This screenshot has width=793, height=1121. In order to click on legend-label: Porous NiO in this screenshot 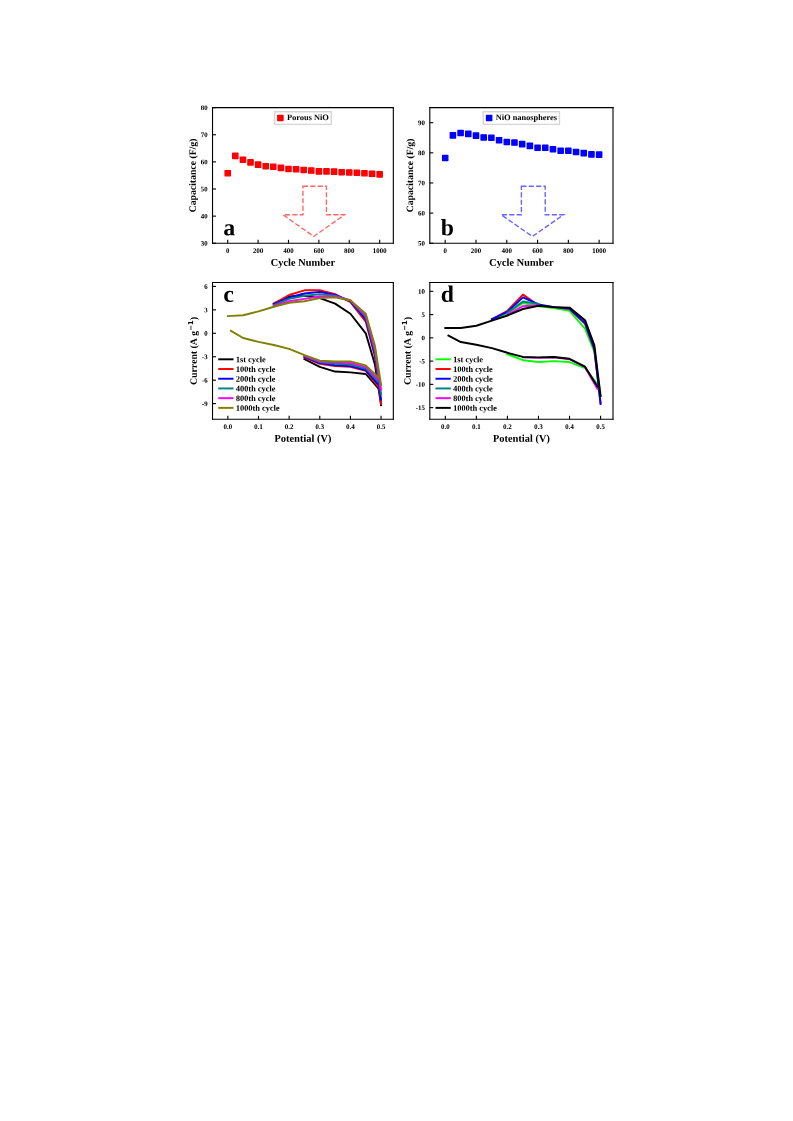, I will do `click(308, 117)`.